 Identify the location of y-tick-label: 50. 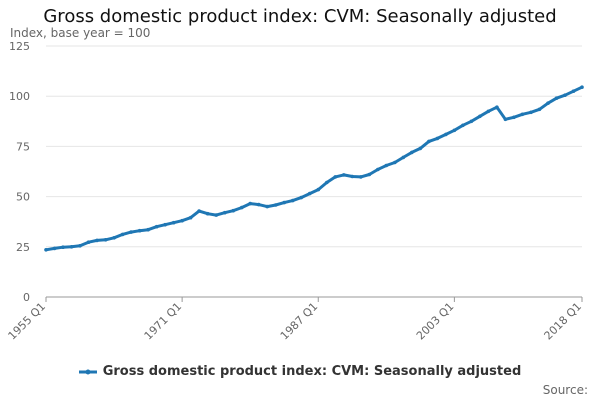
(23, 197).